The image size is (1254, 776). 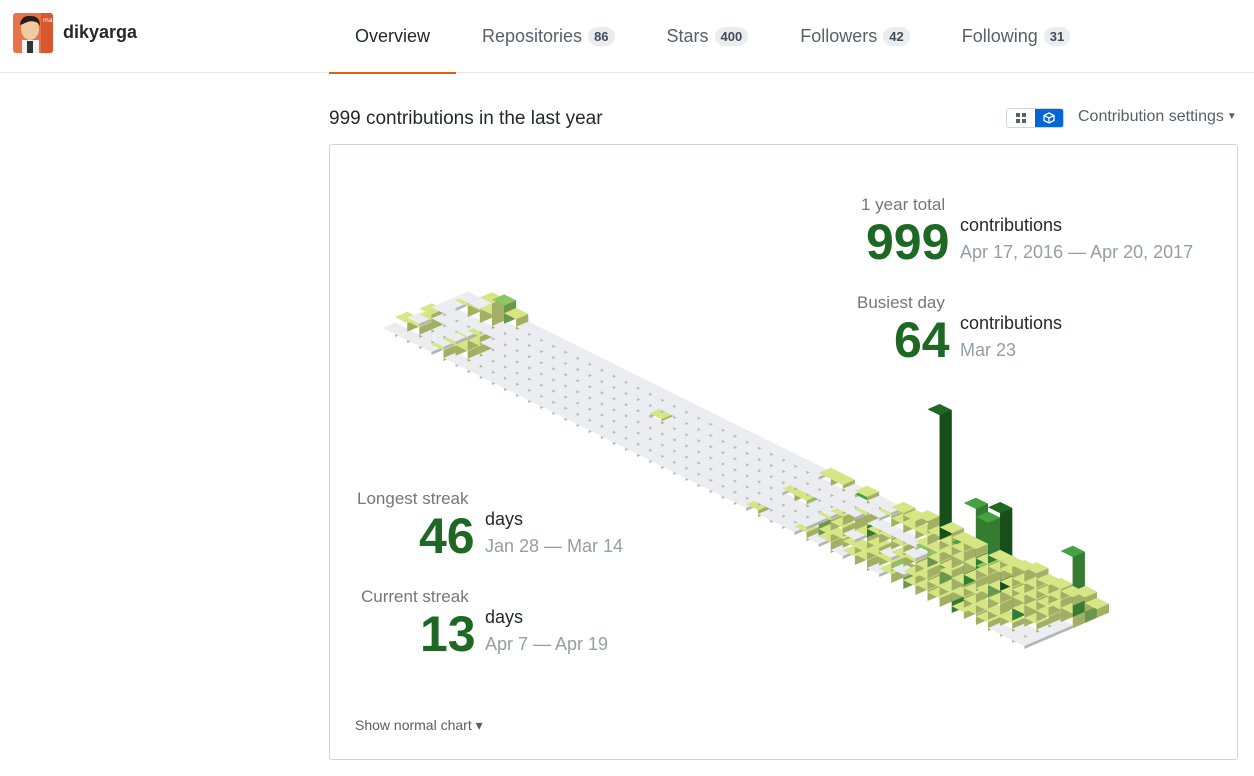 I want to click on tab-repositories: Repositories 86, so click(x=548, y=36).